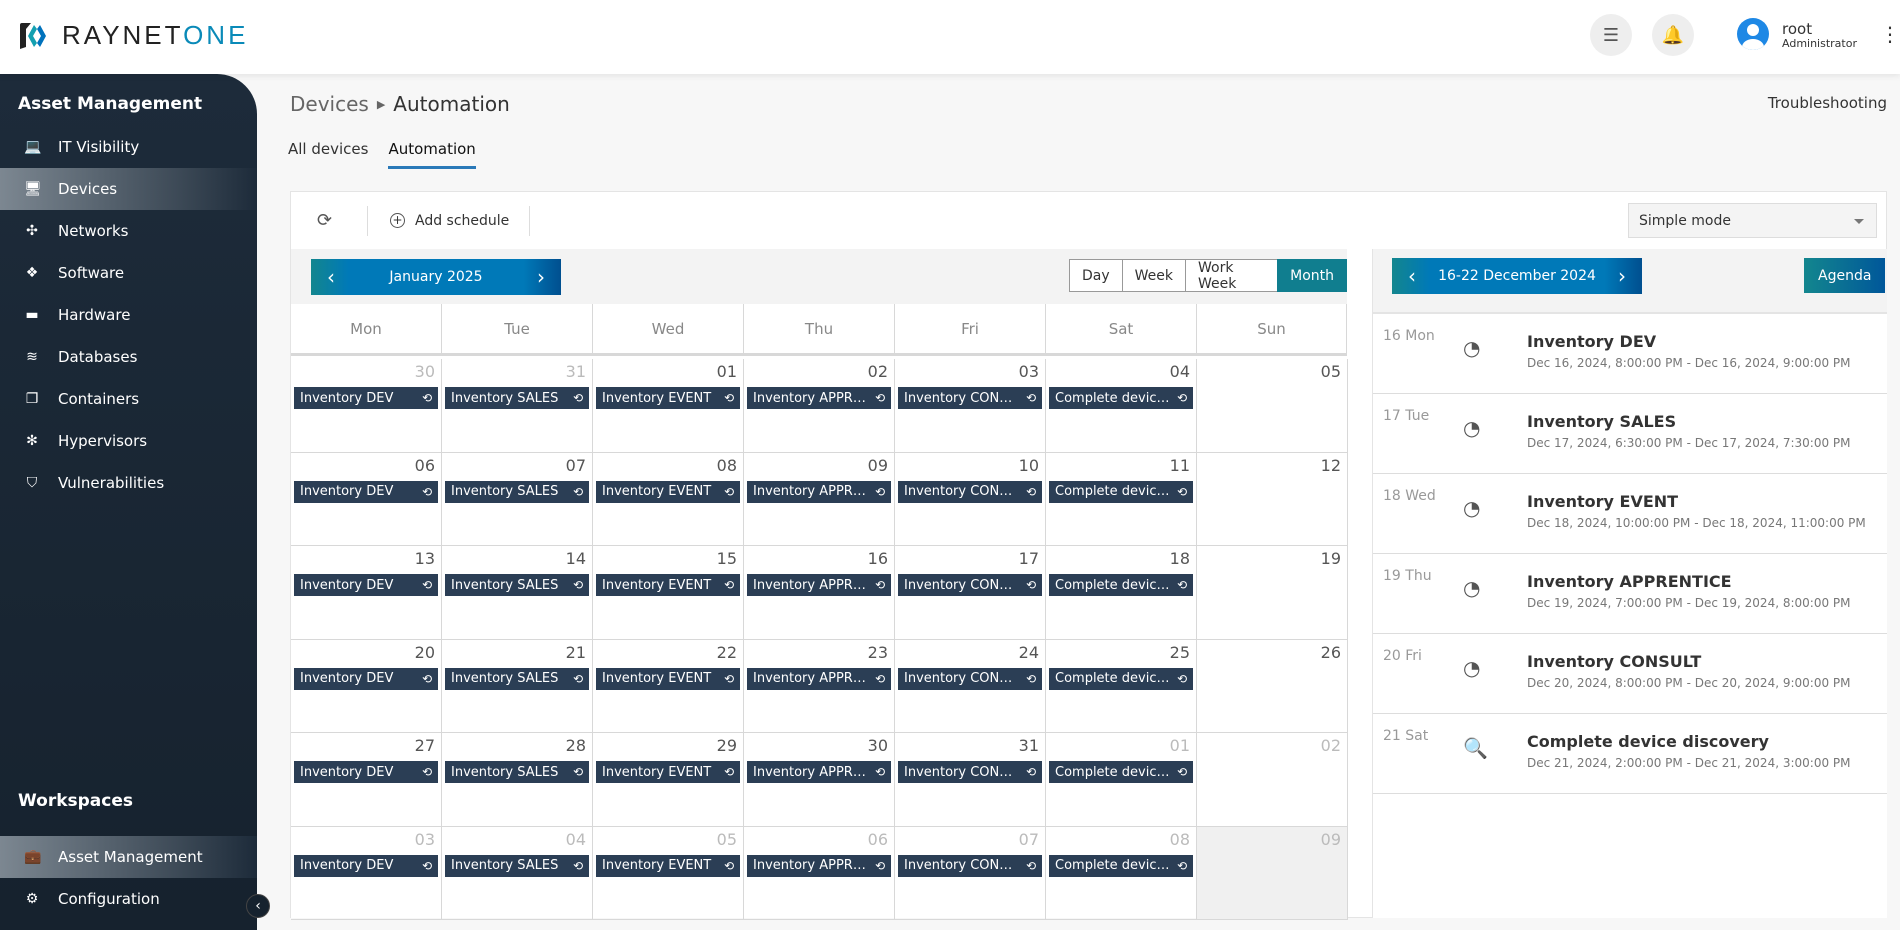 The height and width of the screenshot is (930, 1900). Describe the element at coordinates (366, 499) in the screenshot. I see `day-cell: 06 Inventory DEV ⟲` at that location.